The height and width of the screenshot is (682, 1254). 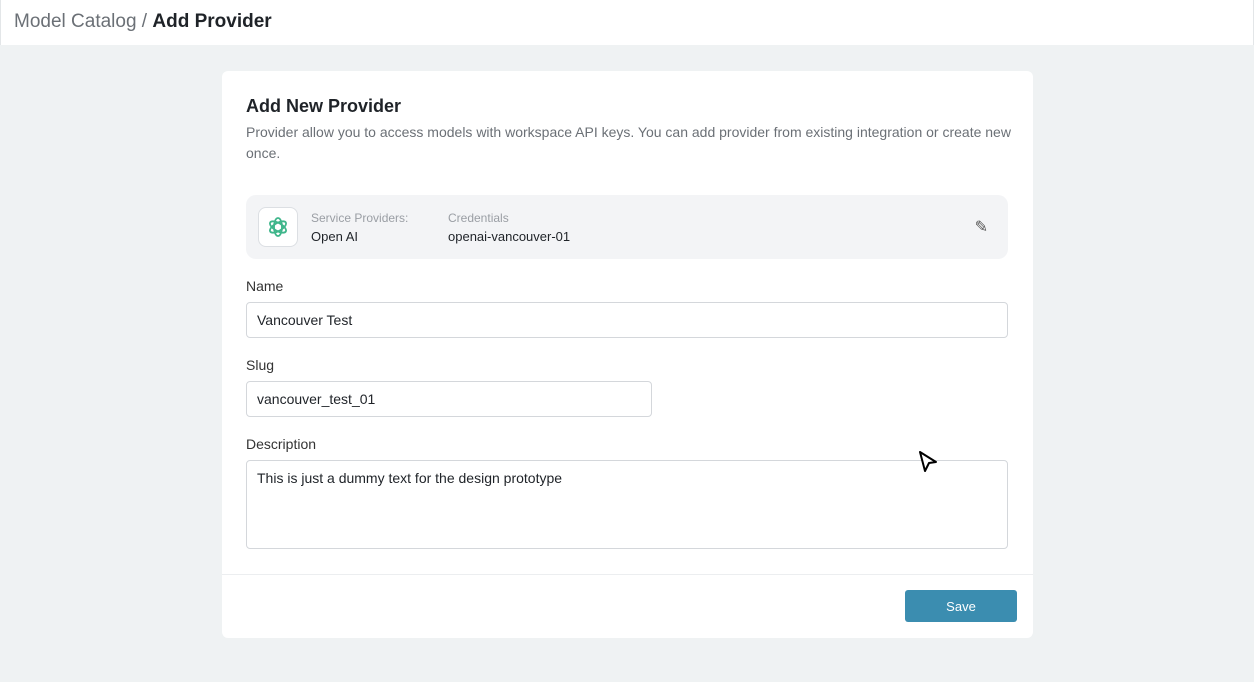 What do you see at coordinates (281, 444) in the screenshot?
I see `description-label: Description` at bounding box center [281, 444].